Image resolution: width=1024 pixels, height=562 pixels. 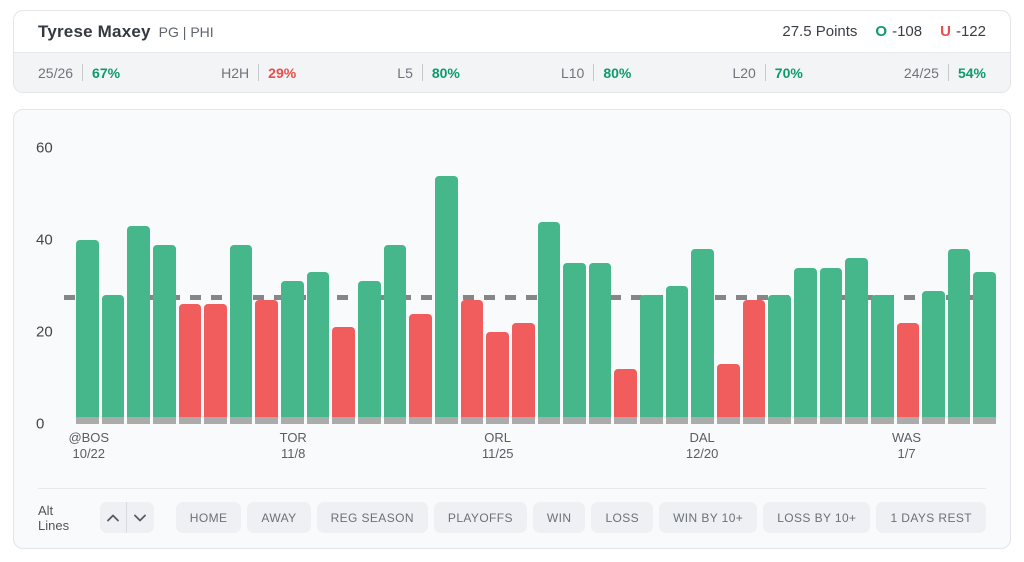 What do you see at coordinates (89, 453) in the screenshot?
I see `x-label-date: 10/22` at bounding box center [89, 453].